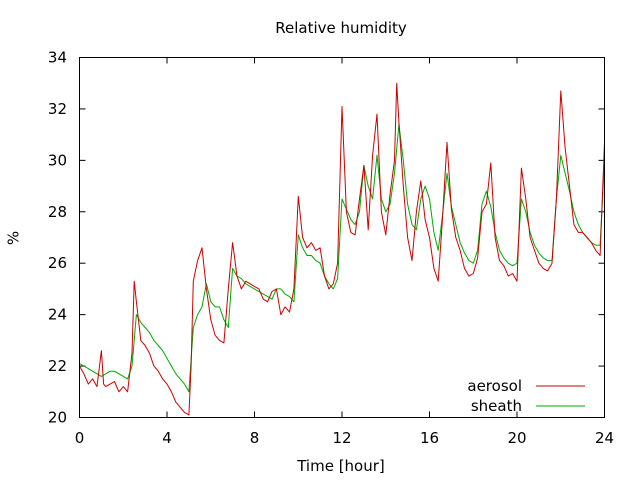 The width and height of the screenshot is (640, 480). I want to click on y-tick-label: 26, so click(57, 263).